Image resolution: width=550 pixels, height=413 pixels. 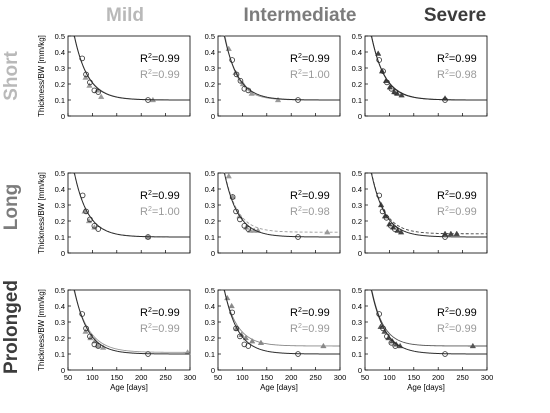 I want to click on column-title-severe: Severe, so click(x=455, y=15).